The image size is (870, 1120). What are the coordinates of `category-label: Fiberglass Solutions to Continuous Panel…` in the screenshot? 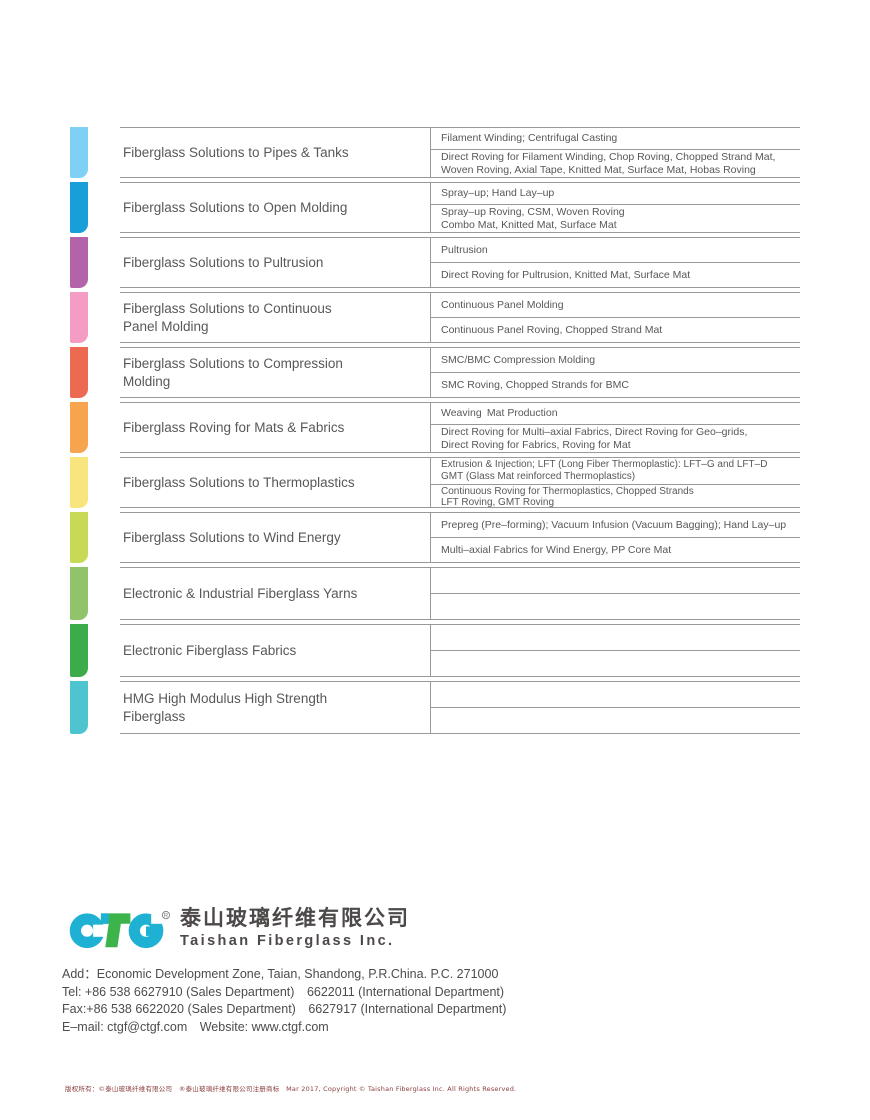 It's located at (227, 317).